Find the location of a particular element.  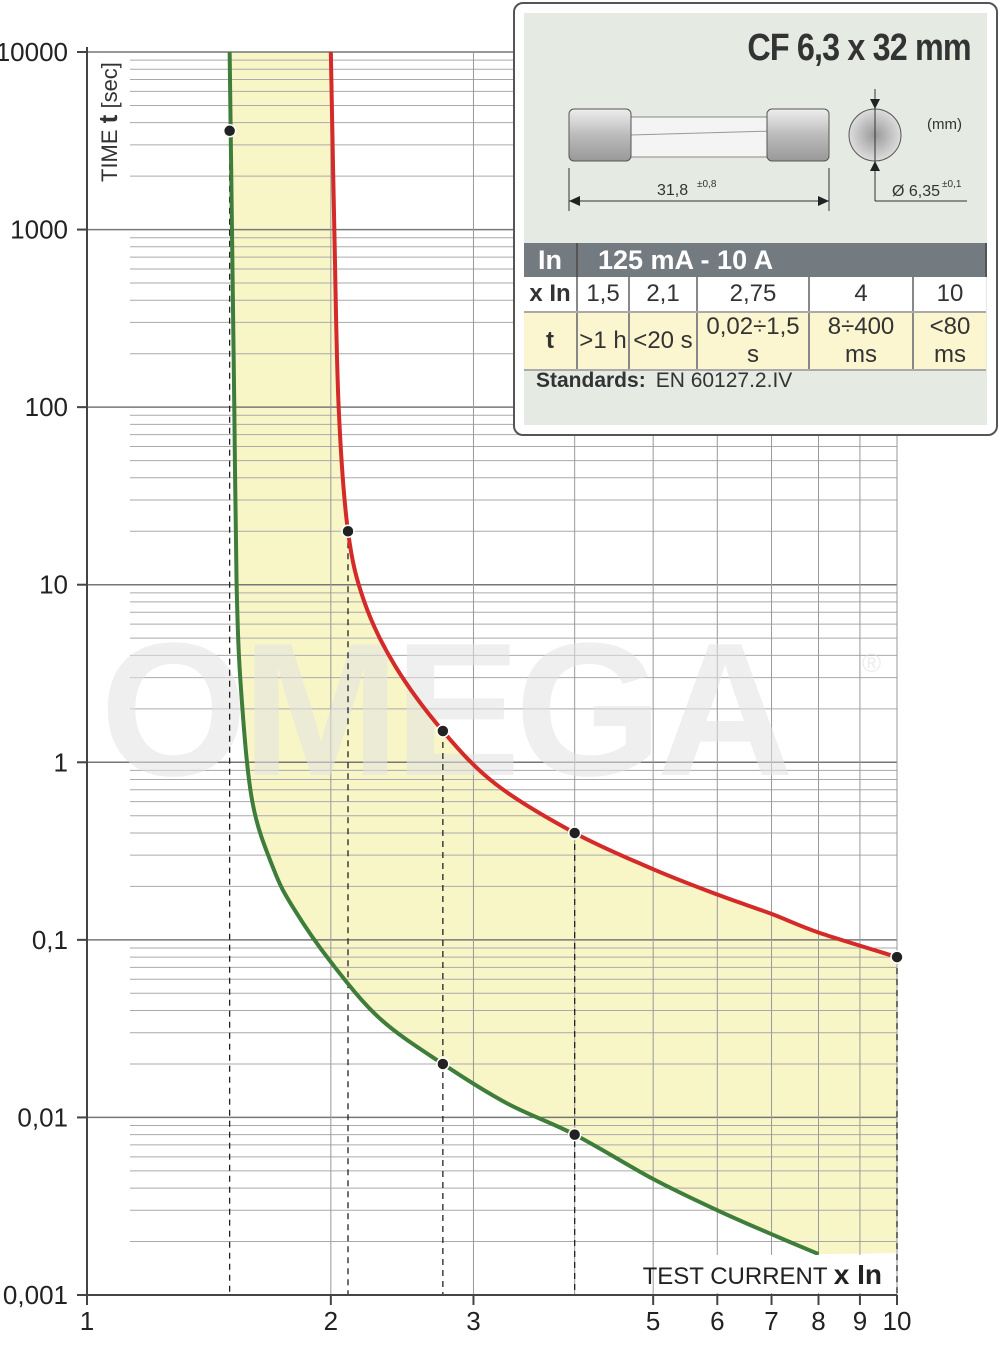

y-tick-label: 0,1 is located at coordinates (50, 940).